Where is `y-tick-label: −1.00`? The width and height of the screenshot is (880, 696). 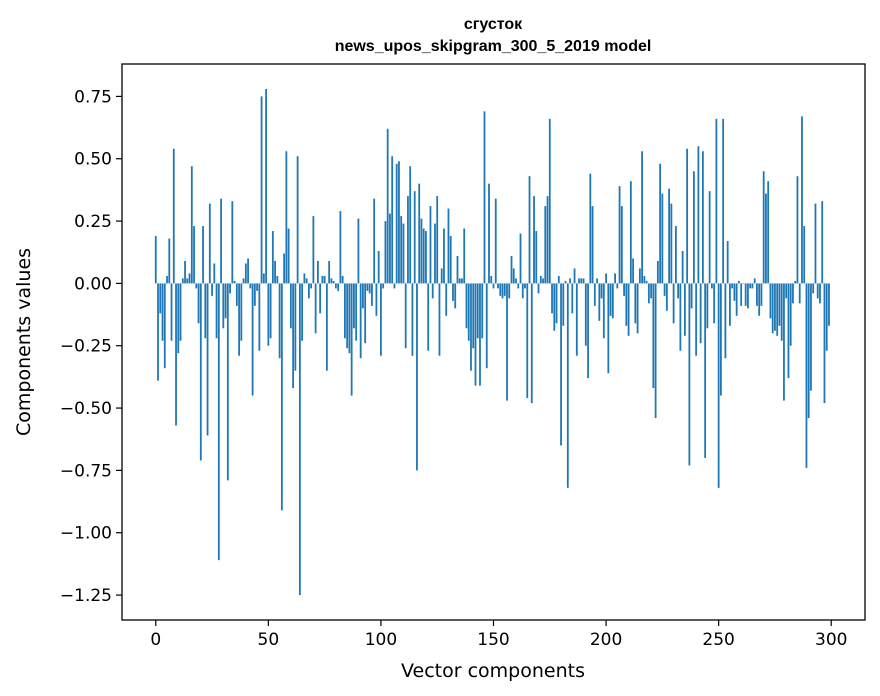
y-tick-label: −1.00 is located at coordinates (86, 534).